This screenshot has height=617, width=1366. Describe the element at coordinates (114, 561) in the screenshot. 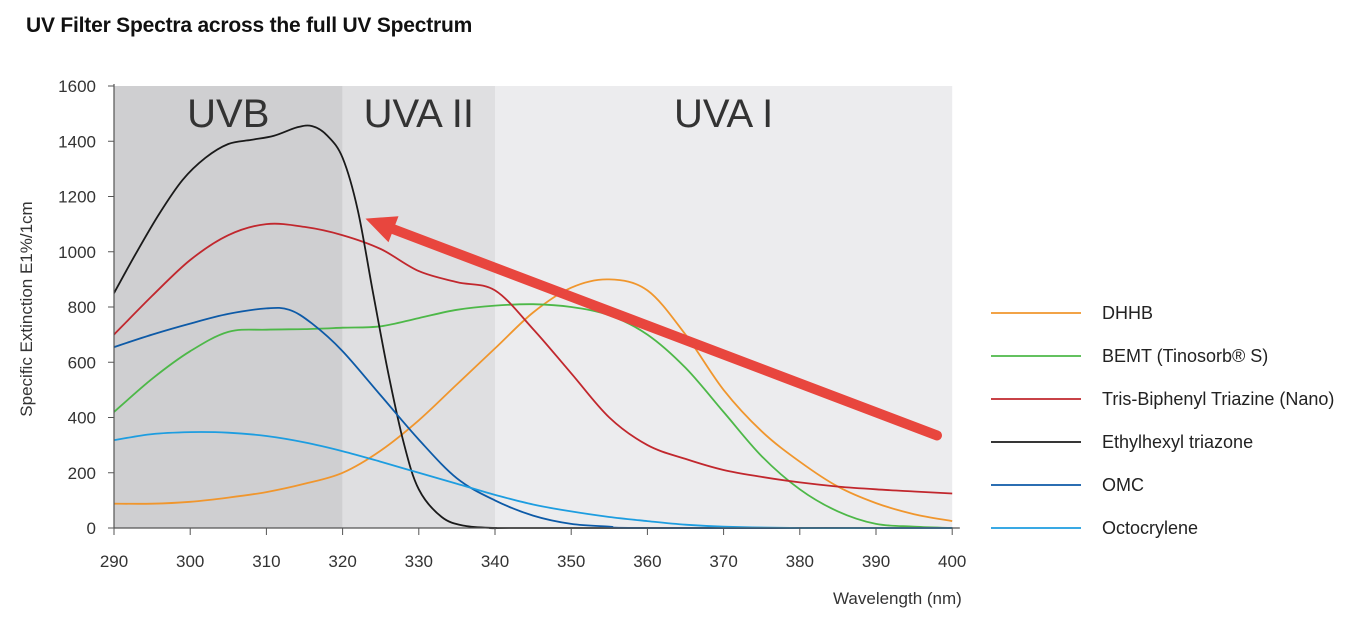

I see `x-tick-label-290: 290` at that location.